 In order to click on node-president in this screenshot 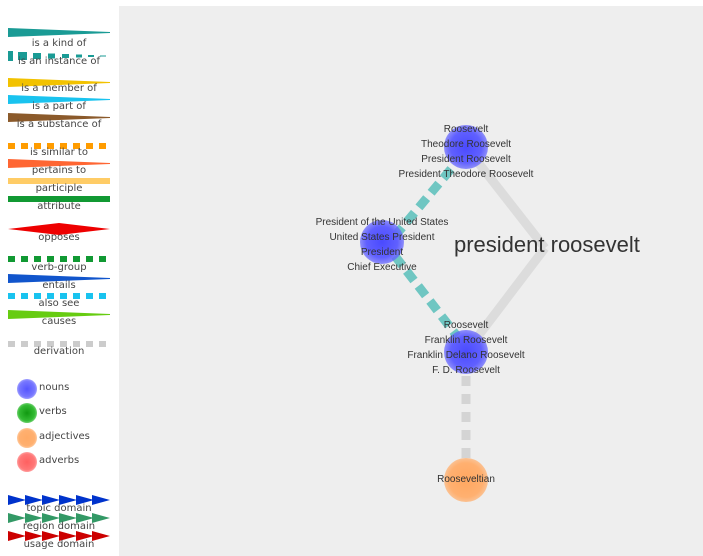, I will do `click(382, 242)`.